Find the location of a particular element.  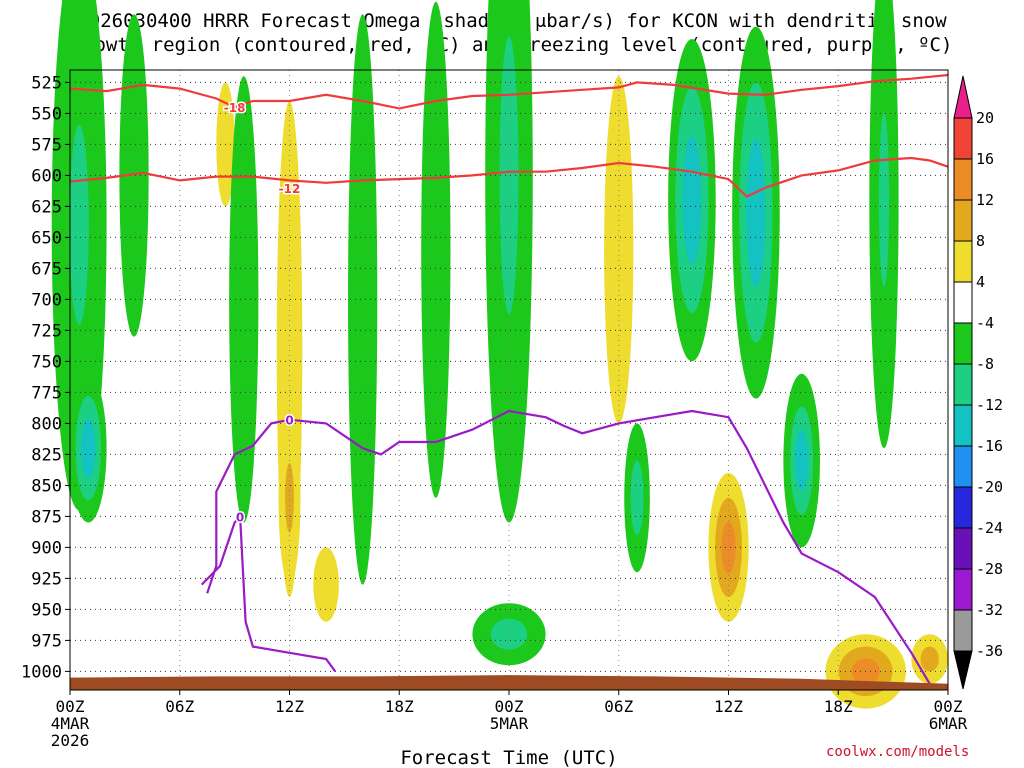

y-tick-label: 525 is located at coordinates (46, 83).